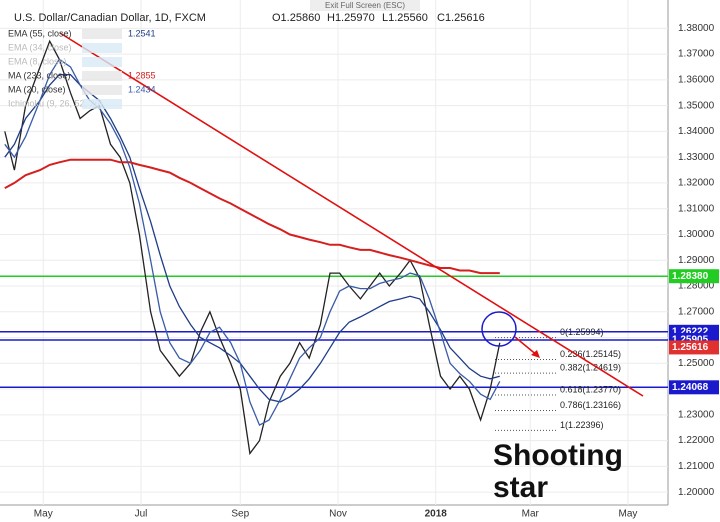 This screenshot has height=522, width=720. I want to click on fib-label: 0.618(1.23770), so click(590, 389).